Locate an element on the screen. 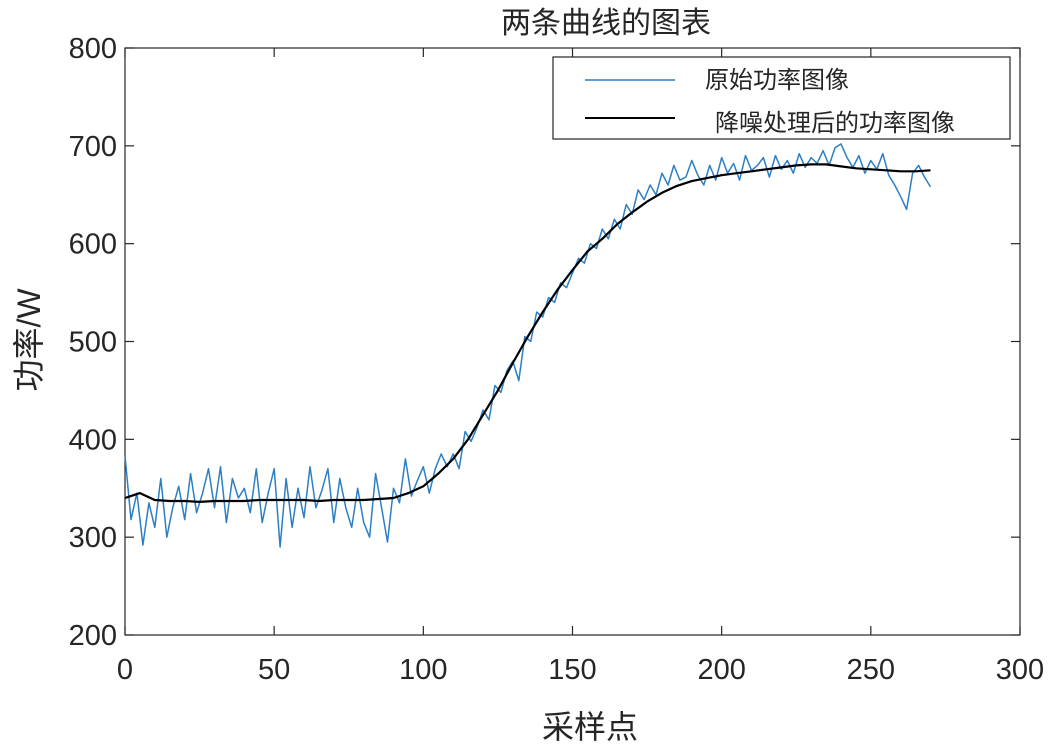 The width and height of the screenshot is (1063, 755). legend-label-denoised: 降噪处理后的功率图像 is located at coordinates (835, 123).